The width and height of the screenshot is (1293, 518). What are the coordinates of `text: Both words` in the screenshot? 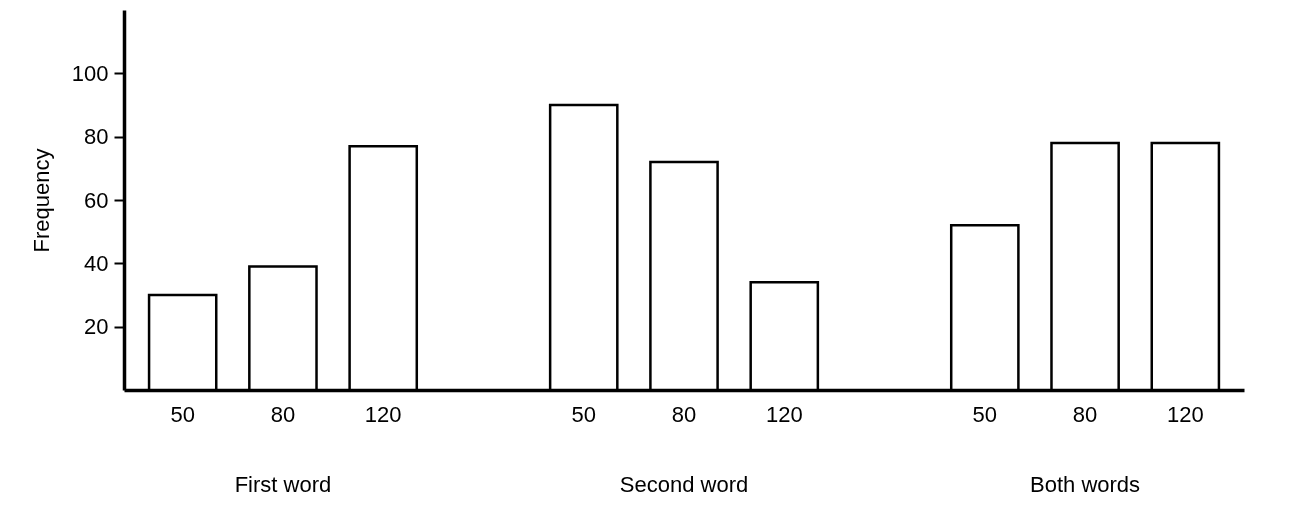 It's located at (1085, 484).